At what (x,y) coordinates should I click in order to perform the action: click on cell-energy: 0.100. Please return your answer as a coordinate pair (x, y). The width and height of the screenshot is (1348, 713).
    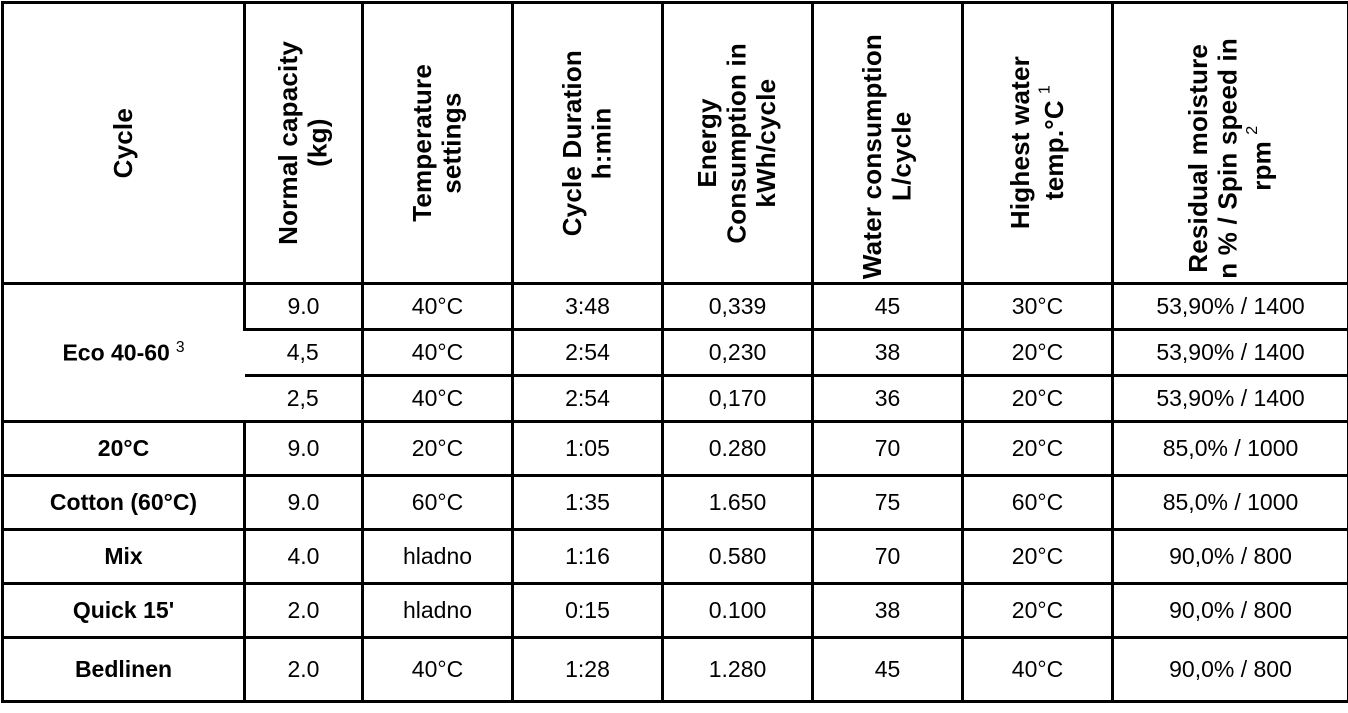
    Looking at the image, I should click on (737, 610).